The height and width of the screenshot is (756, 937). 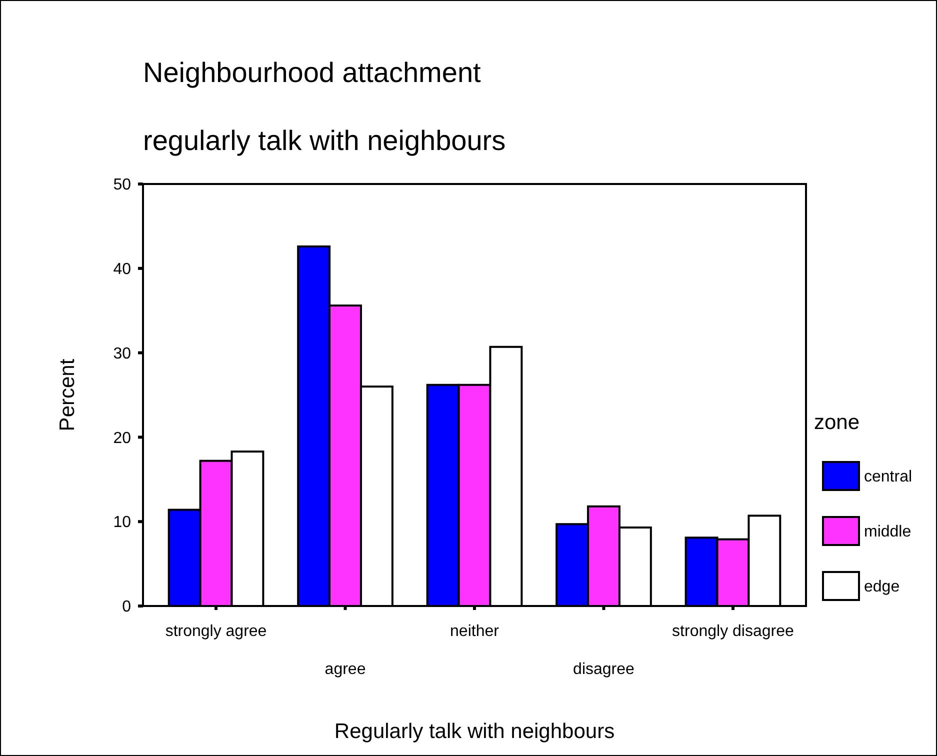 What do you see at coordinates (837, 422) in the screenshot?
I see `legend-title: zone` at bounding box center [837, 422].